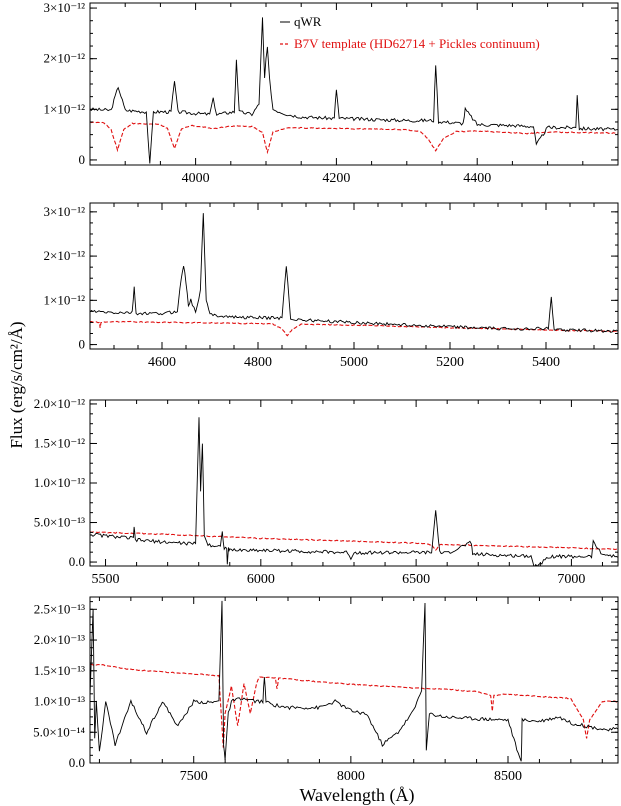  What do you see at coordinates (351, 776) in the screenshot?
I see `x-tick-label: 8000` at bounding box center [351, 776].